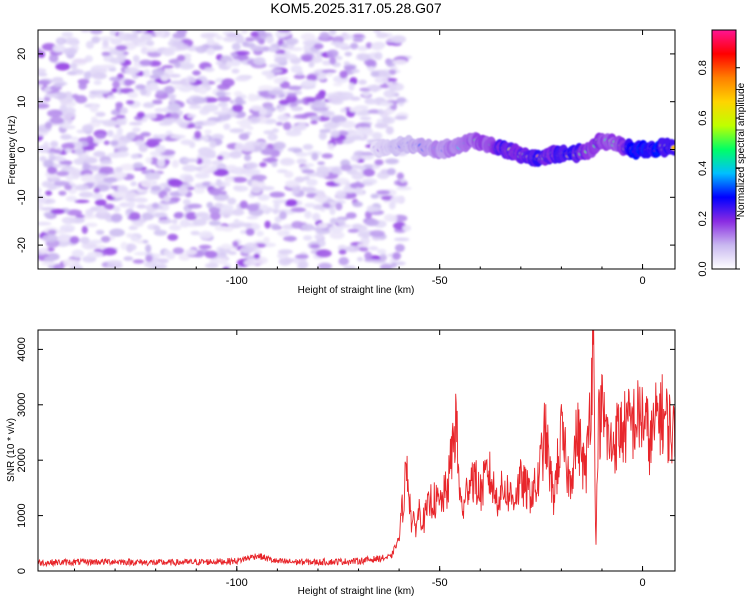 Image resolution: width=750 pixels, height=600 pixels. Describe the element at coordinates (356, 290) in the screenshot. I see `spectrogram-xlabel: Height of straight line (km)` at that location.